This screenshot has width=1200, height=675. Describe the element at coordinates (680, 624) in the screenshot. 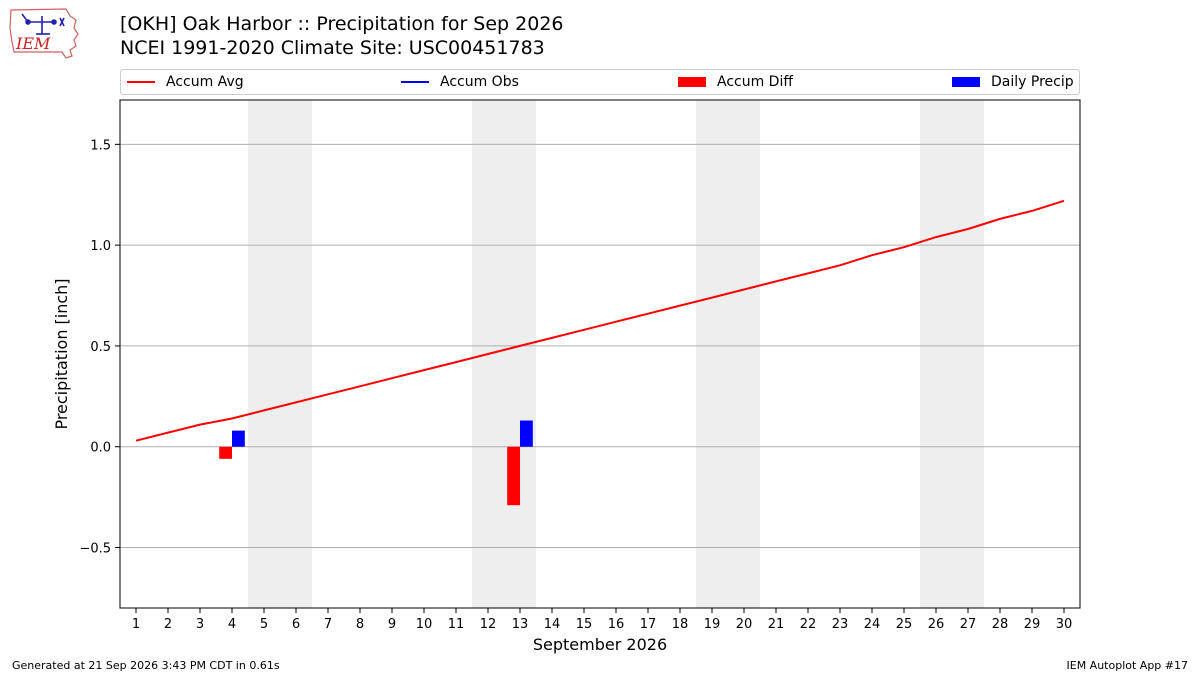

I see `x-tick-label: 18` at that location.